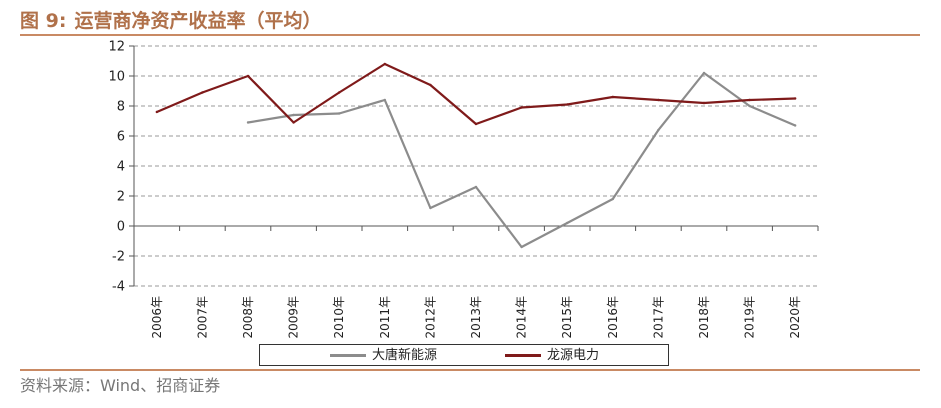  I want to click on legend-label-datang: 大唐新能源, so click(405, 355).